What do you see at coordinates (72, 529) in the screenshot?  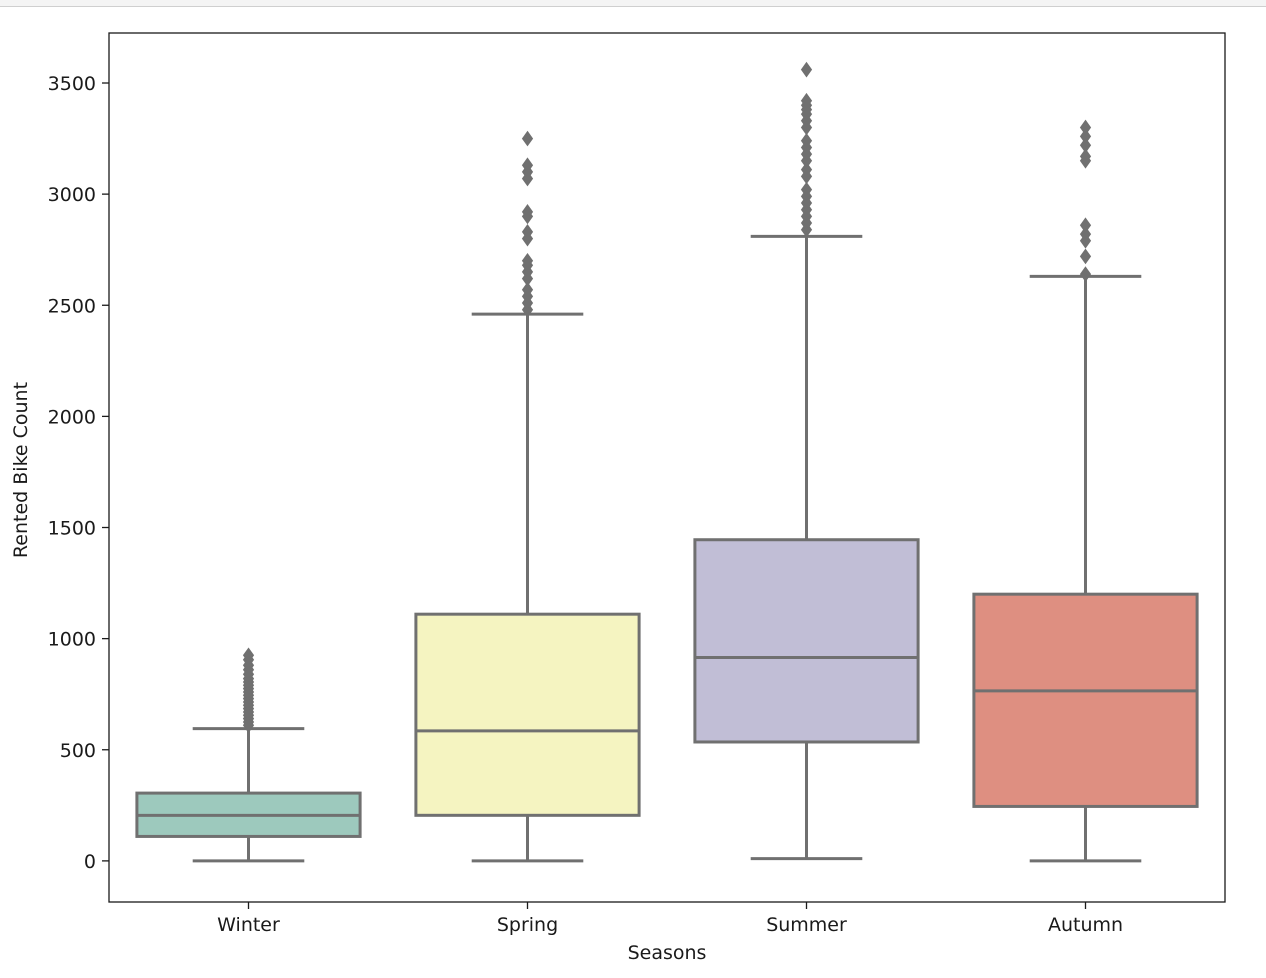 I see `y-tick-label: 1500` at bounding box center [72, 529].